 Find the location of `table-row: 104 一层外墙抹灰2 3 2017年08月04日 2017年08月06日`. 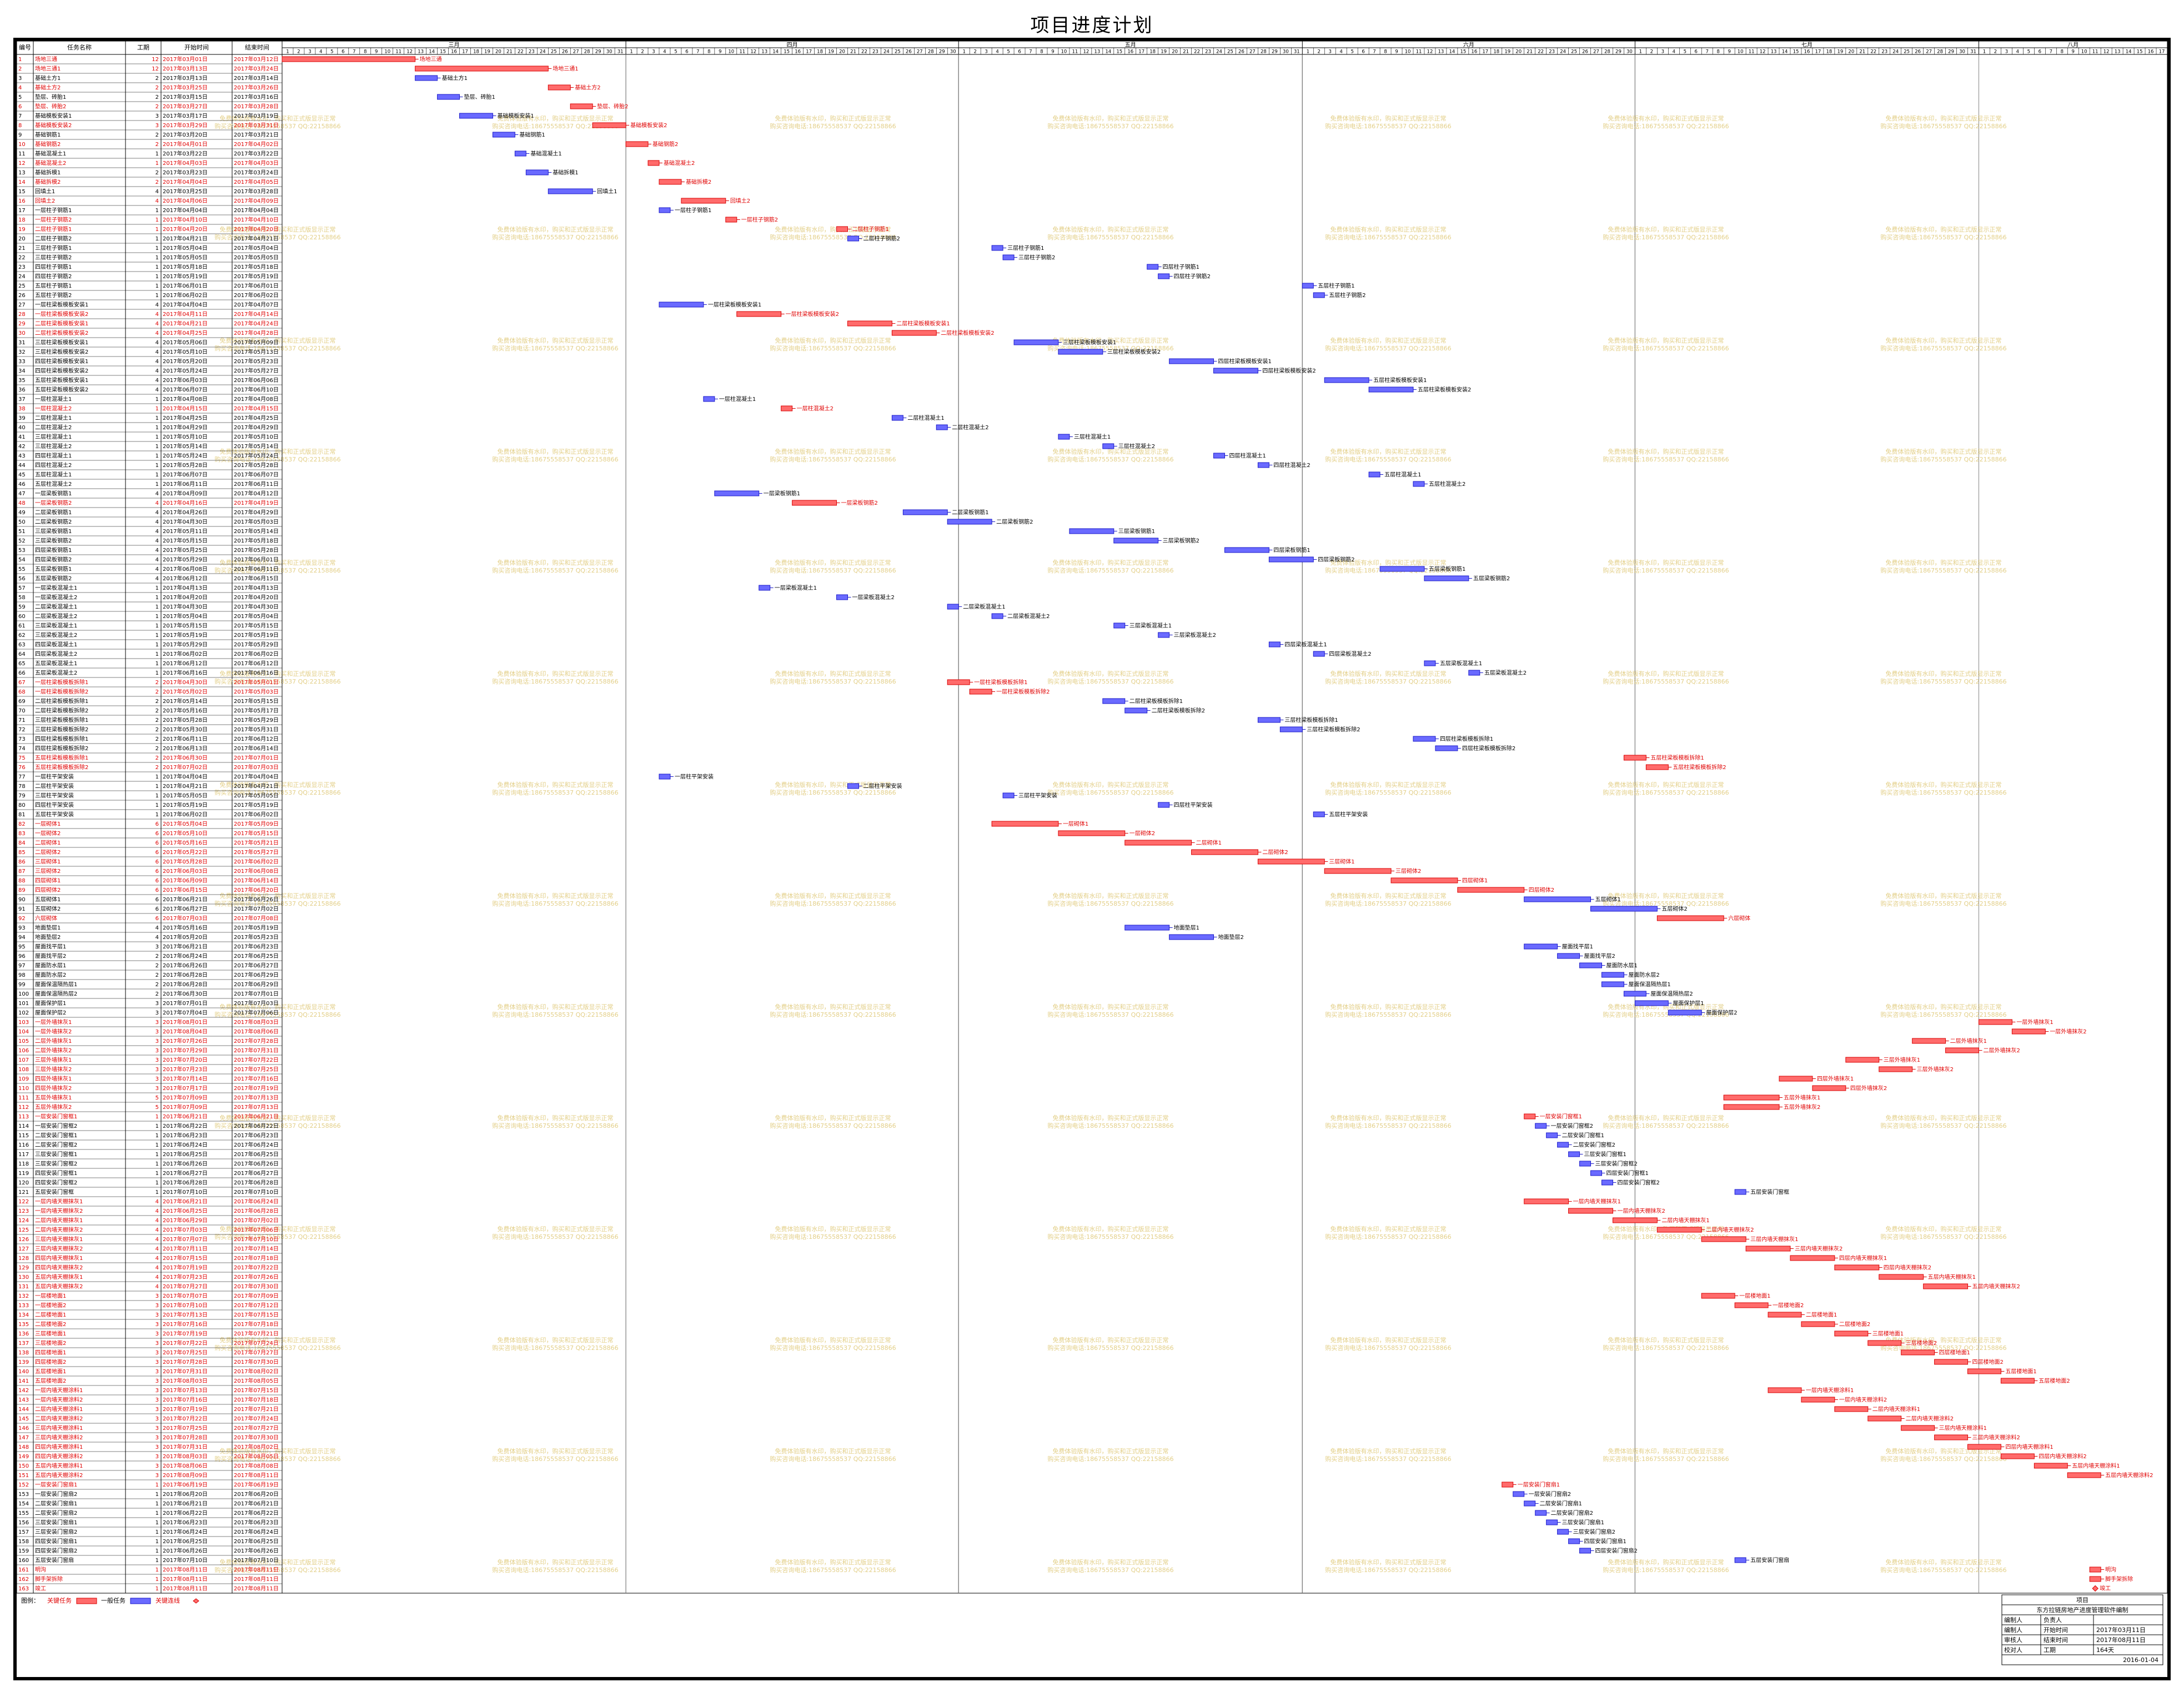

table-row: 104 一层外墙抹灰2 3 2017年08月04日 2017年08月06日 is located at coordinates (149, 1032).